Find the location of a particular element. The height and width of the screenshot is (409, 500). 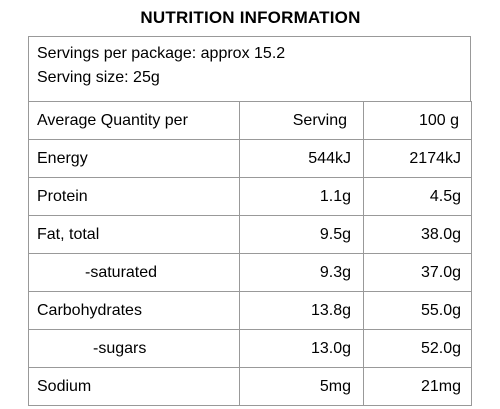

nutrient-name: -saturated is located at coordinates (134, 272).